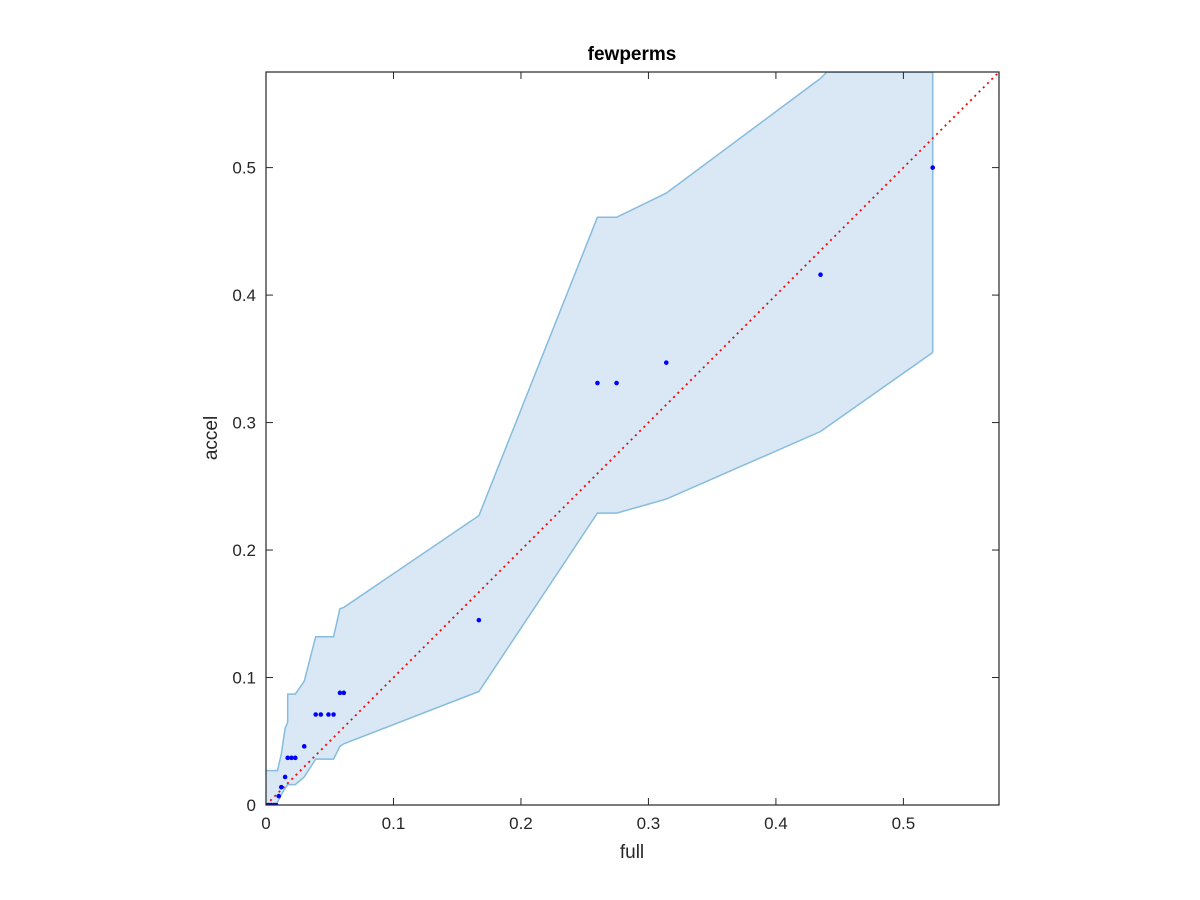 Image resolution: width=1200 pixels, height=900 pixels. What do you see at coordinates (244, 423) in the screenshot?
I see `y-tick-label: 0.3` at bounding box center [244, 423].